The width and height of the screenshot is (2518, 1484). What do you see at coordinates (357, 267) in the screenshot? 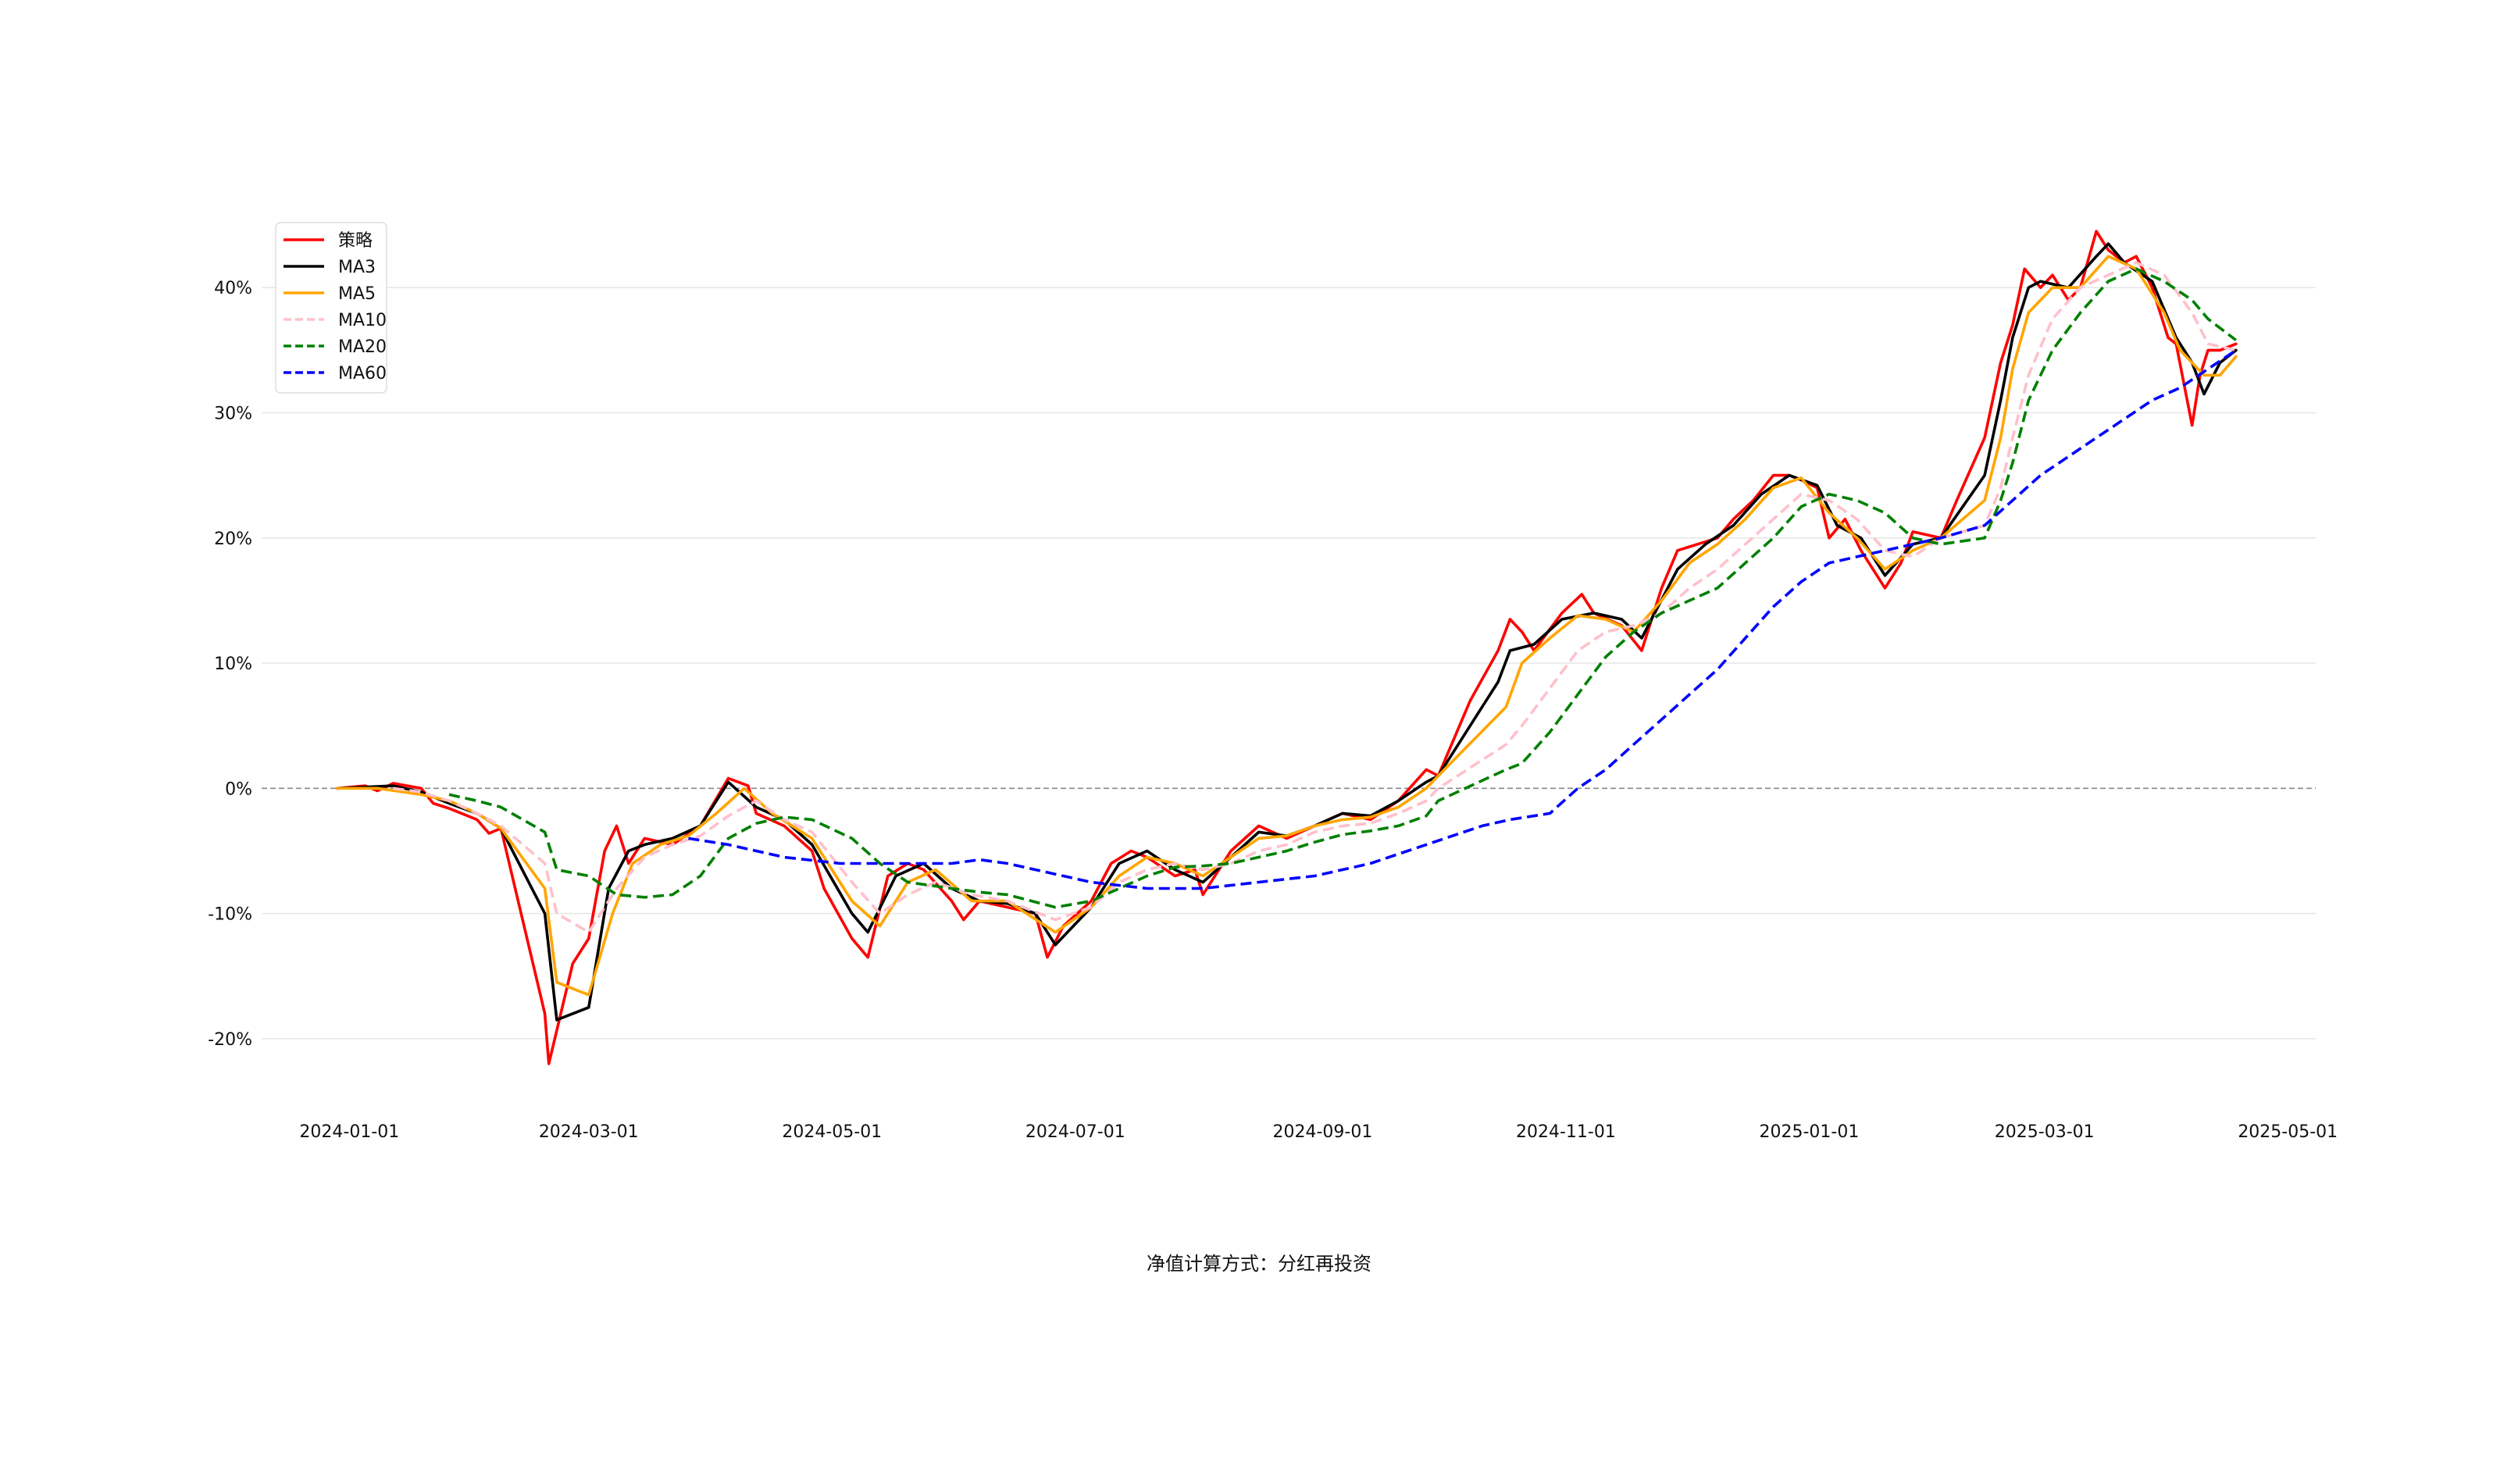
I see `legend-label: MA3` at bounding box center [357, 267].